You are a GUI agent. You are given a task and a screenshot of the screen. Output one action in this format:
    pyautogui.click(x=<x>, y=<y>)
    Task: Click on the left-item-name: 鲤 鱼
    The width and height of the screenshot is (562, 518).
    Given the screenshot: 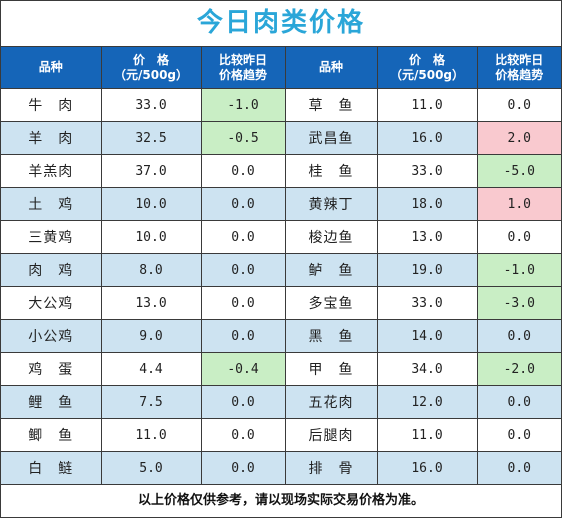 What is the action you would take?
    pyautogui.click(x=51, y=402)
    